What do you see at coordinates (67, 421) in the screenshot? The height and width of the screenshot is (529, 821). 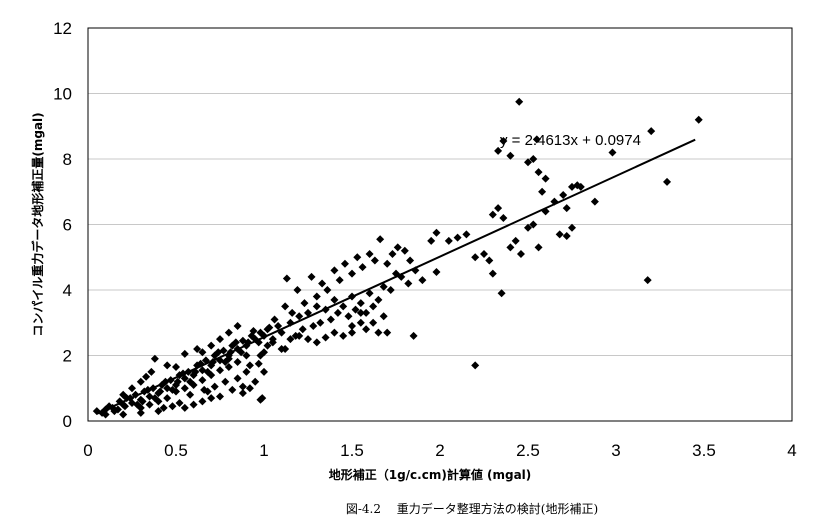 I see `y-tick-label: 0` at bounding box center [67, 421].